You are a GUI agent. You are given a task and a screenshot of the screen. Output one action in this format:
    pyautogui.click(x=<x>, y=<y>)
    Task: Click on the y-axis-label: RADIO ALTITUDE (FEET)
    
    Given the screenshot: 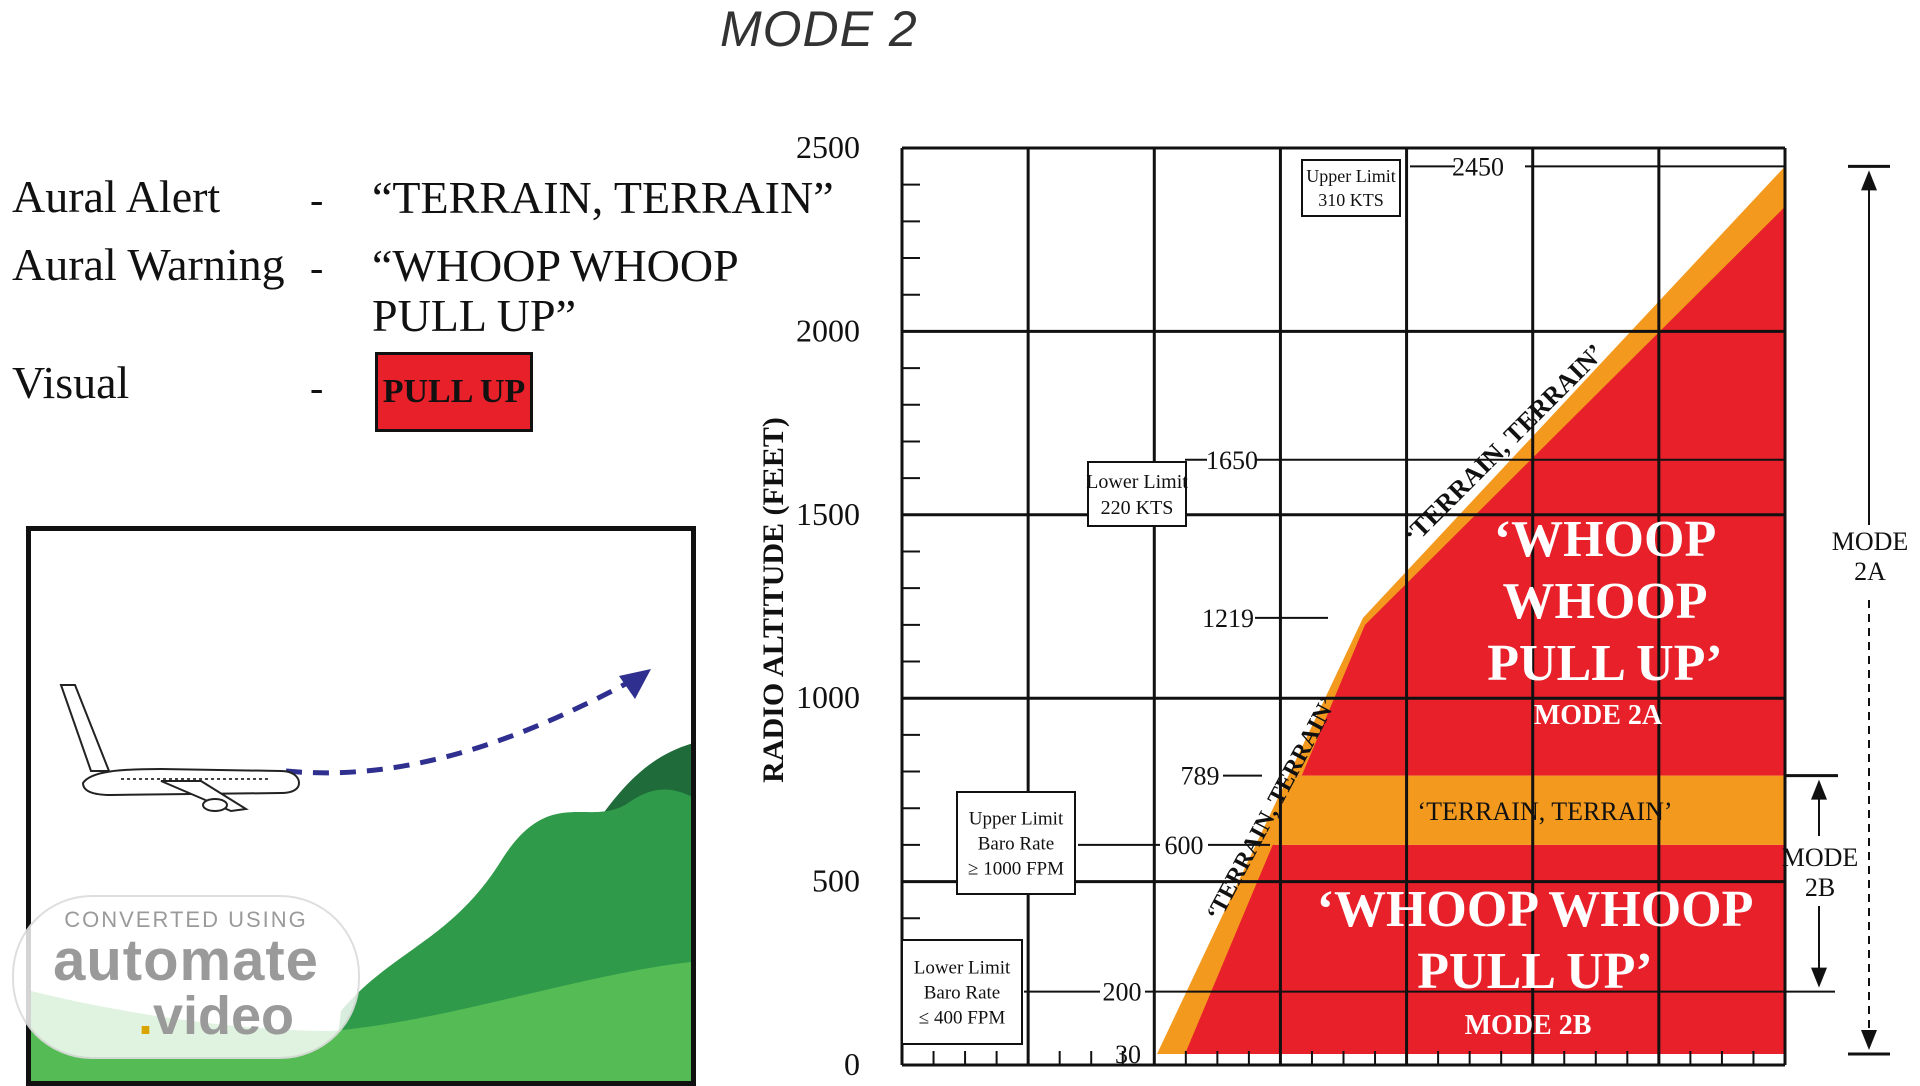 What is the action you would take?
    pyautogui.click(x=773, y=600)
    